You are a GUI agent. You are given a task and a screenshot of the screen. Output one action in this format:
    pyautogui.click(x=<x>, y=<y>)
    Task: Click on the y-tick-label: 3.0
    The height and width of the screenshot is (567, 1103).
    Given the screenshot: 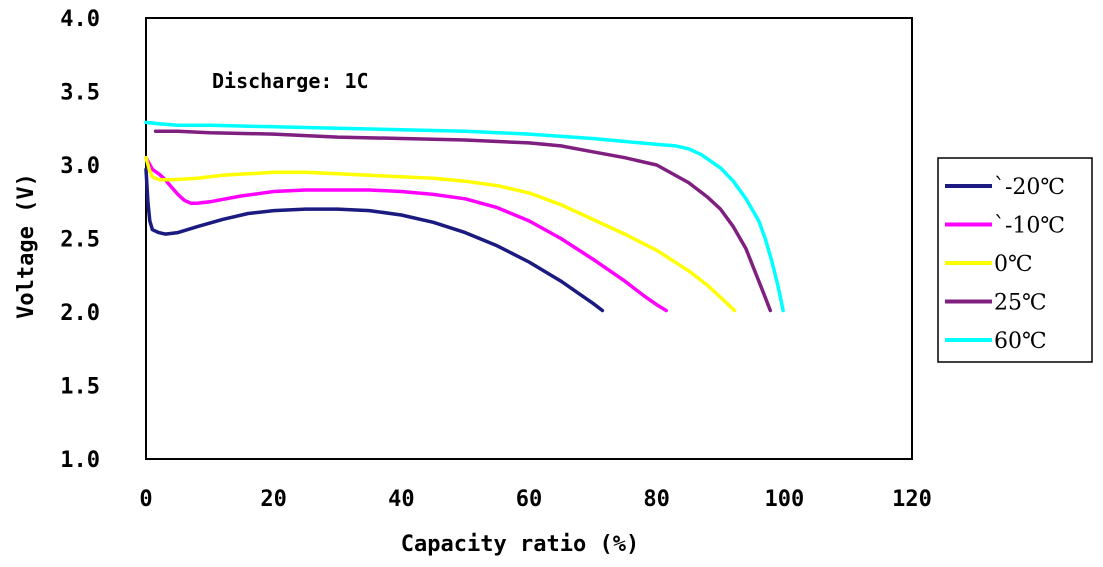 What is the action you would take?
    pyautogui.click(x=80, y=166)
    